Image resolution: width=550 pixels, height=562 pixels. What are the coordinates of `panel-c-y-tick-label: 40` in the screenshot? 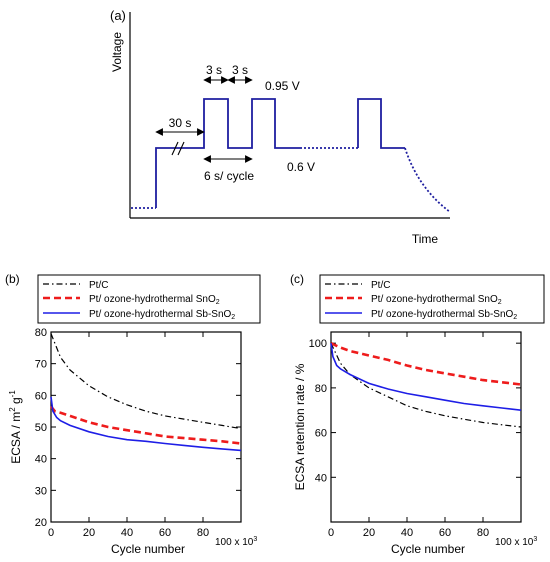 It's located at (321, 478).